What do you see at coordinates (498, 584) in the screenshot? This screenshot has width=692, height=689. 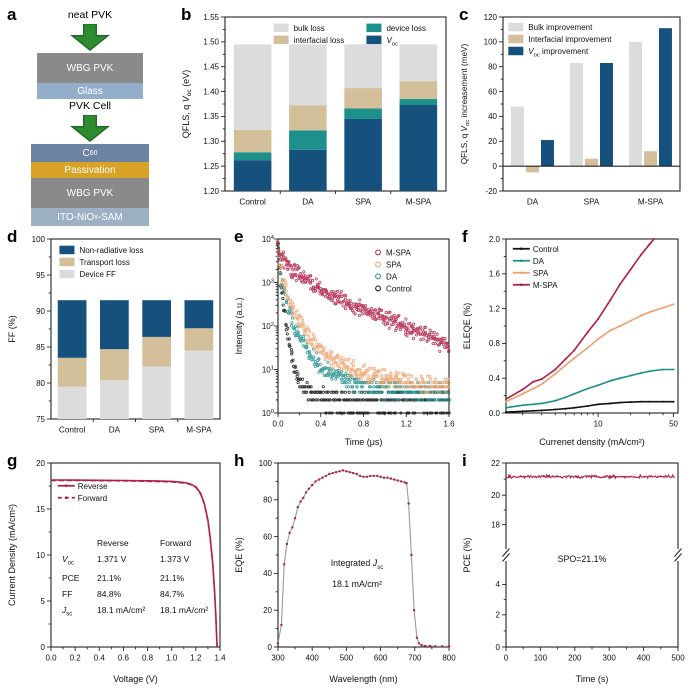 I see `svg-text: 4` at bounding box center [498, 584].